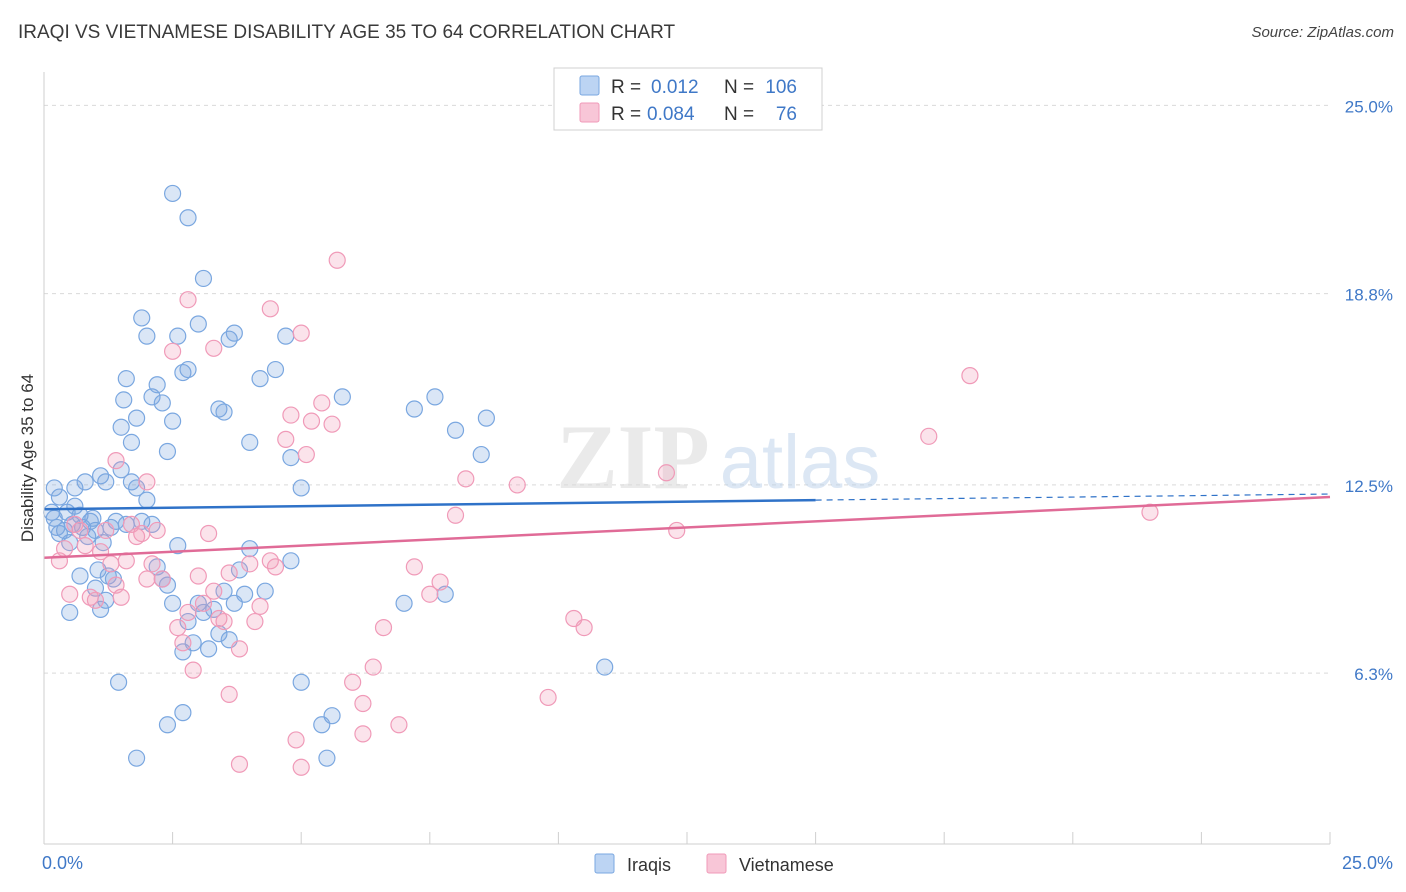  Describe the element at coordinates (632, 457) in the screenshot. I see `watermark-zip: ZIP` at that location.